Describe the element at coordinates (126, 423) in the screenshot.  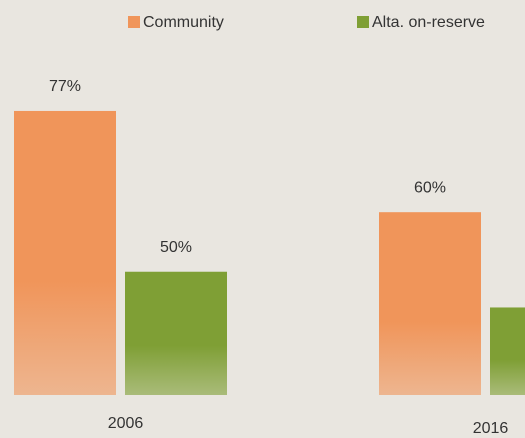
I see `x-tick-label: 2006` at that location.